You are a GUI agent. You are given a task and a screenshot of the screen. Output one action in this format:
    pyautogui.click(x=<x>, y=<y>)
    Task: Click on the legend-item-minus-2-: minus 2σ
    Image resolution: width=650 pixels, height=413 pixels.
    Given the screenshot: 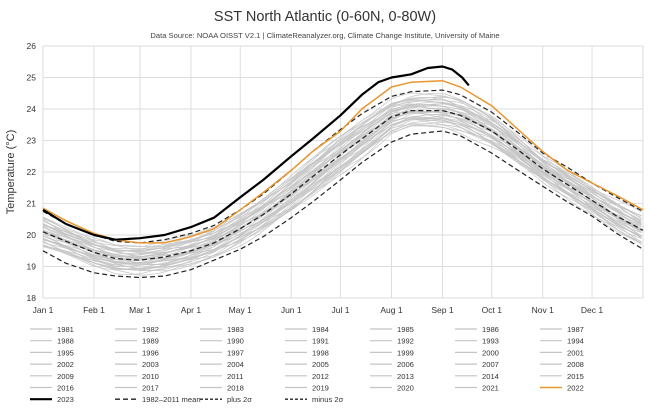 What is the action you would take?
    pyautogui.click(x=314, y=399)
    